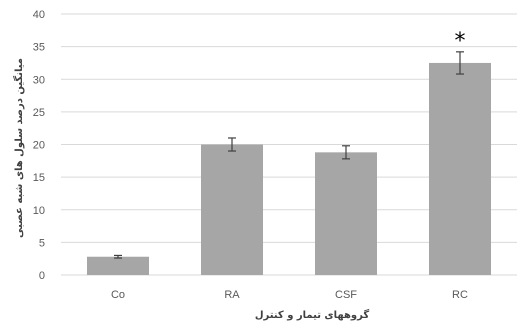  I want to click on error-bar-co, so click(118, 256).